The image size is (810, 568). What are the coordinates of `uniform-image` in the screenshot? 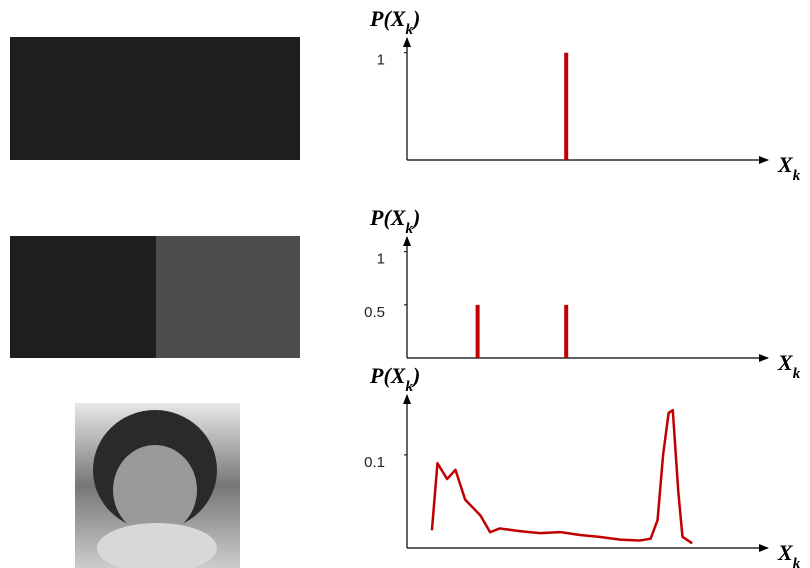 It's located at (155, 98).